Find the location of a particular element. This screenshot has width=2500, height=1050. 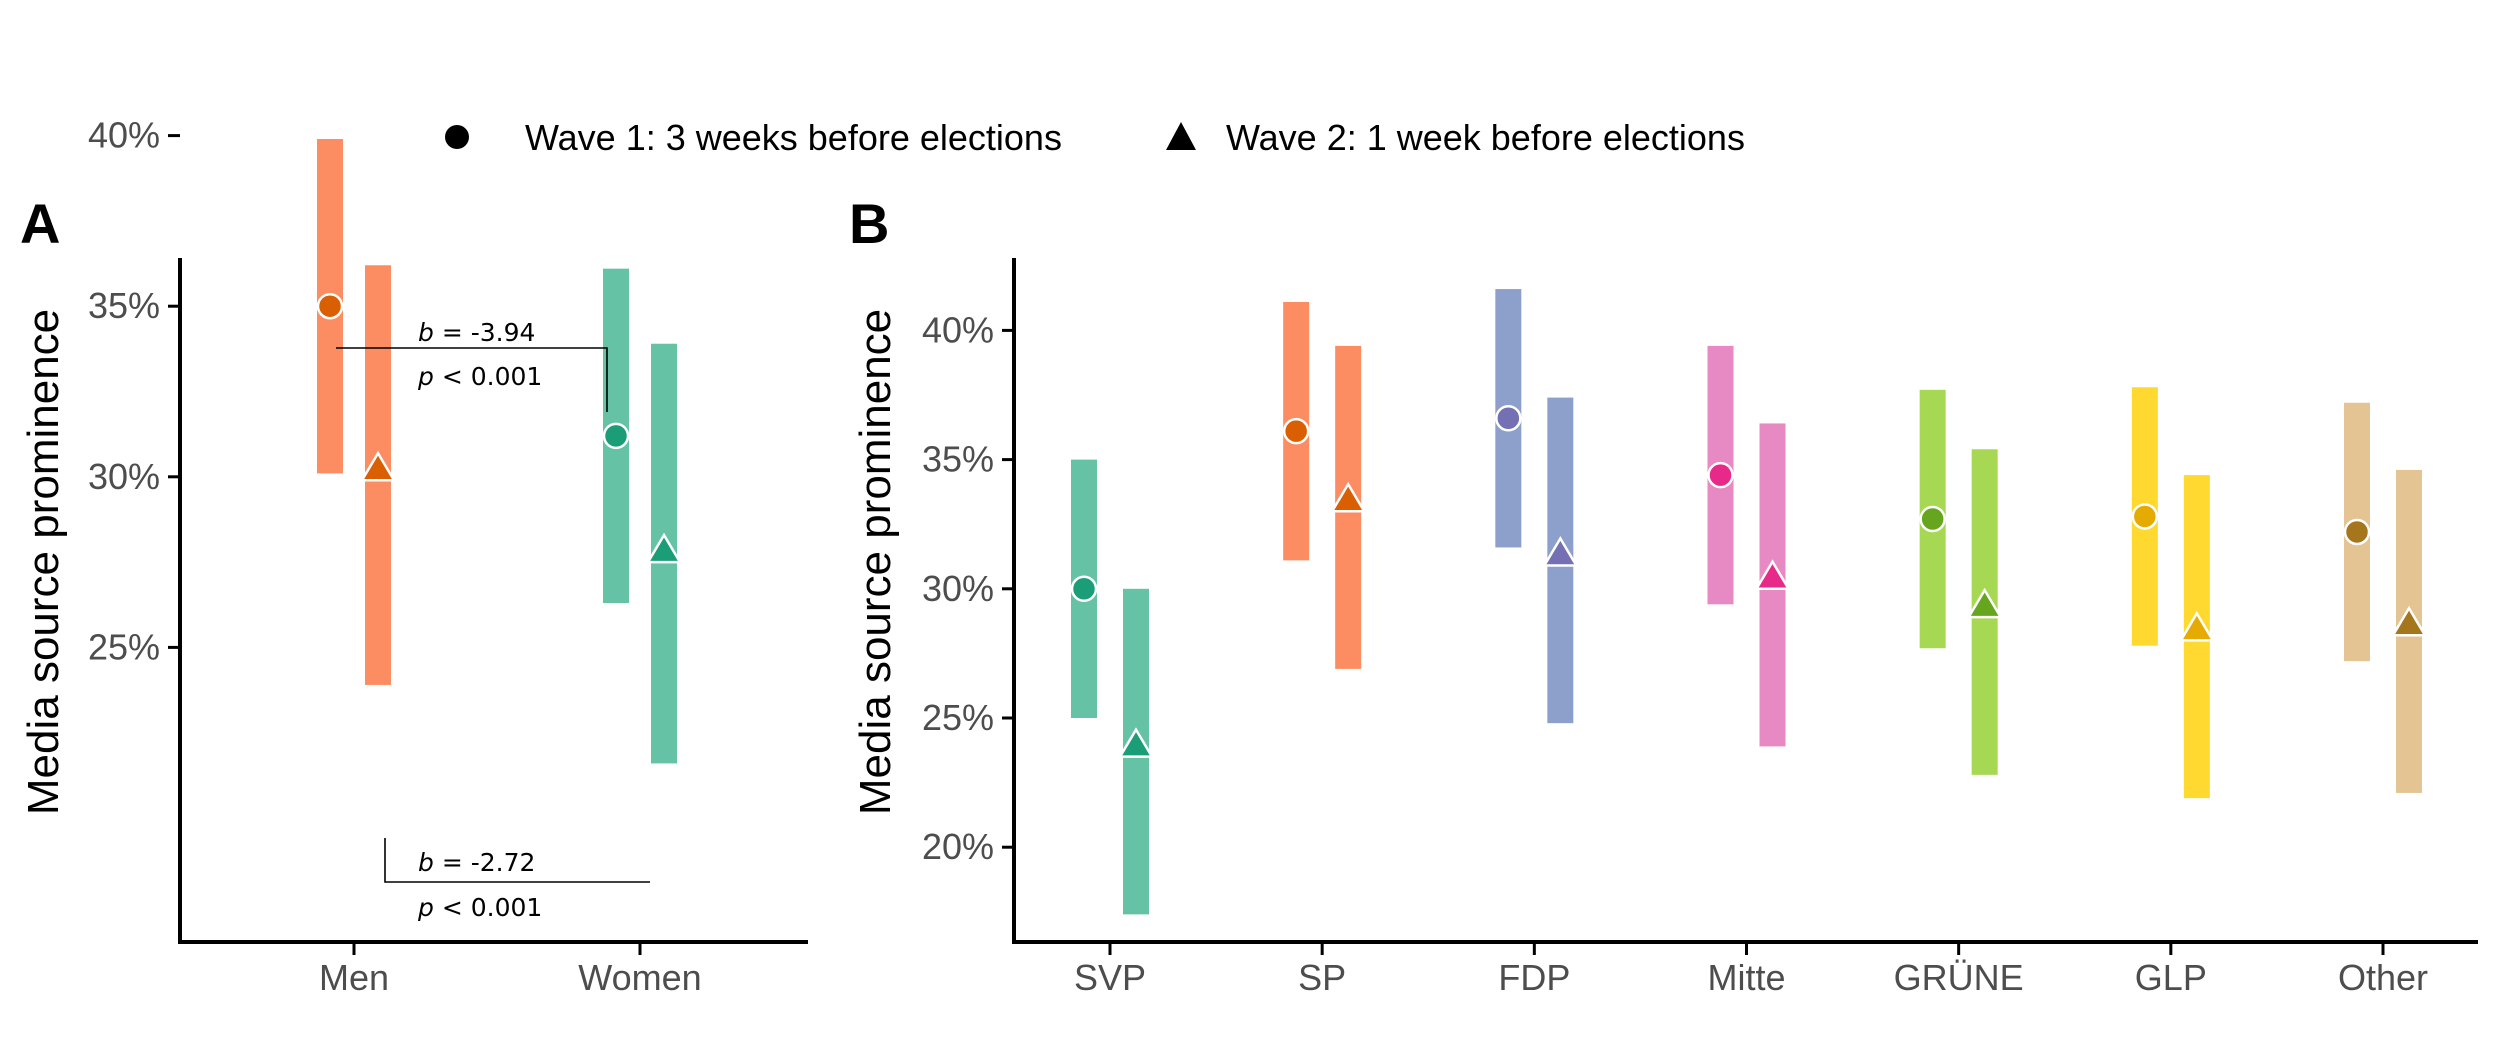

panel-b-y-tick-label: 30% is located at coordinates (958, 588).